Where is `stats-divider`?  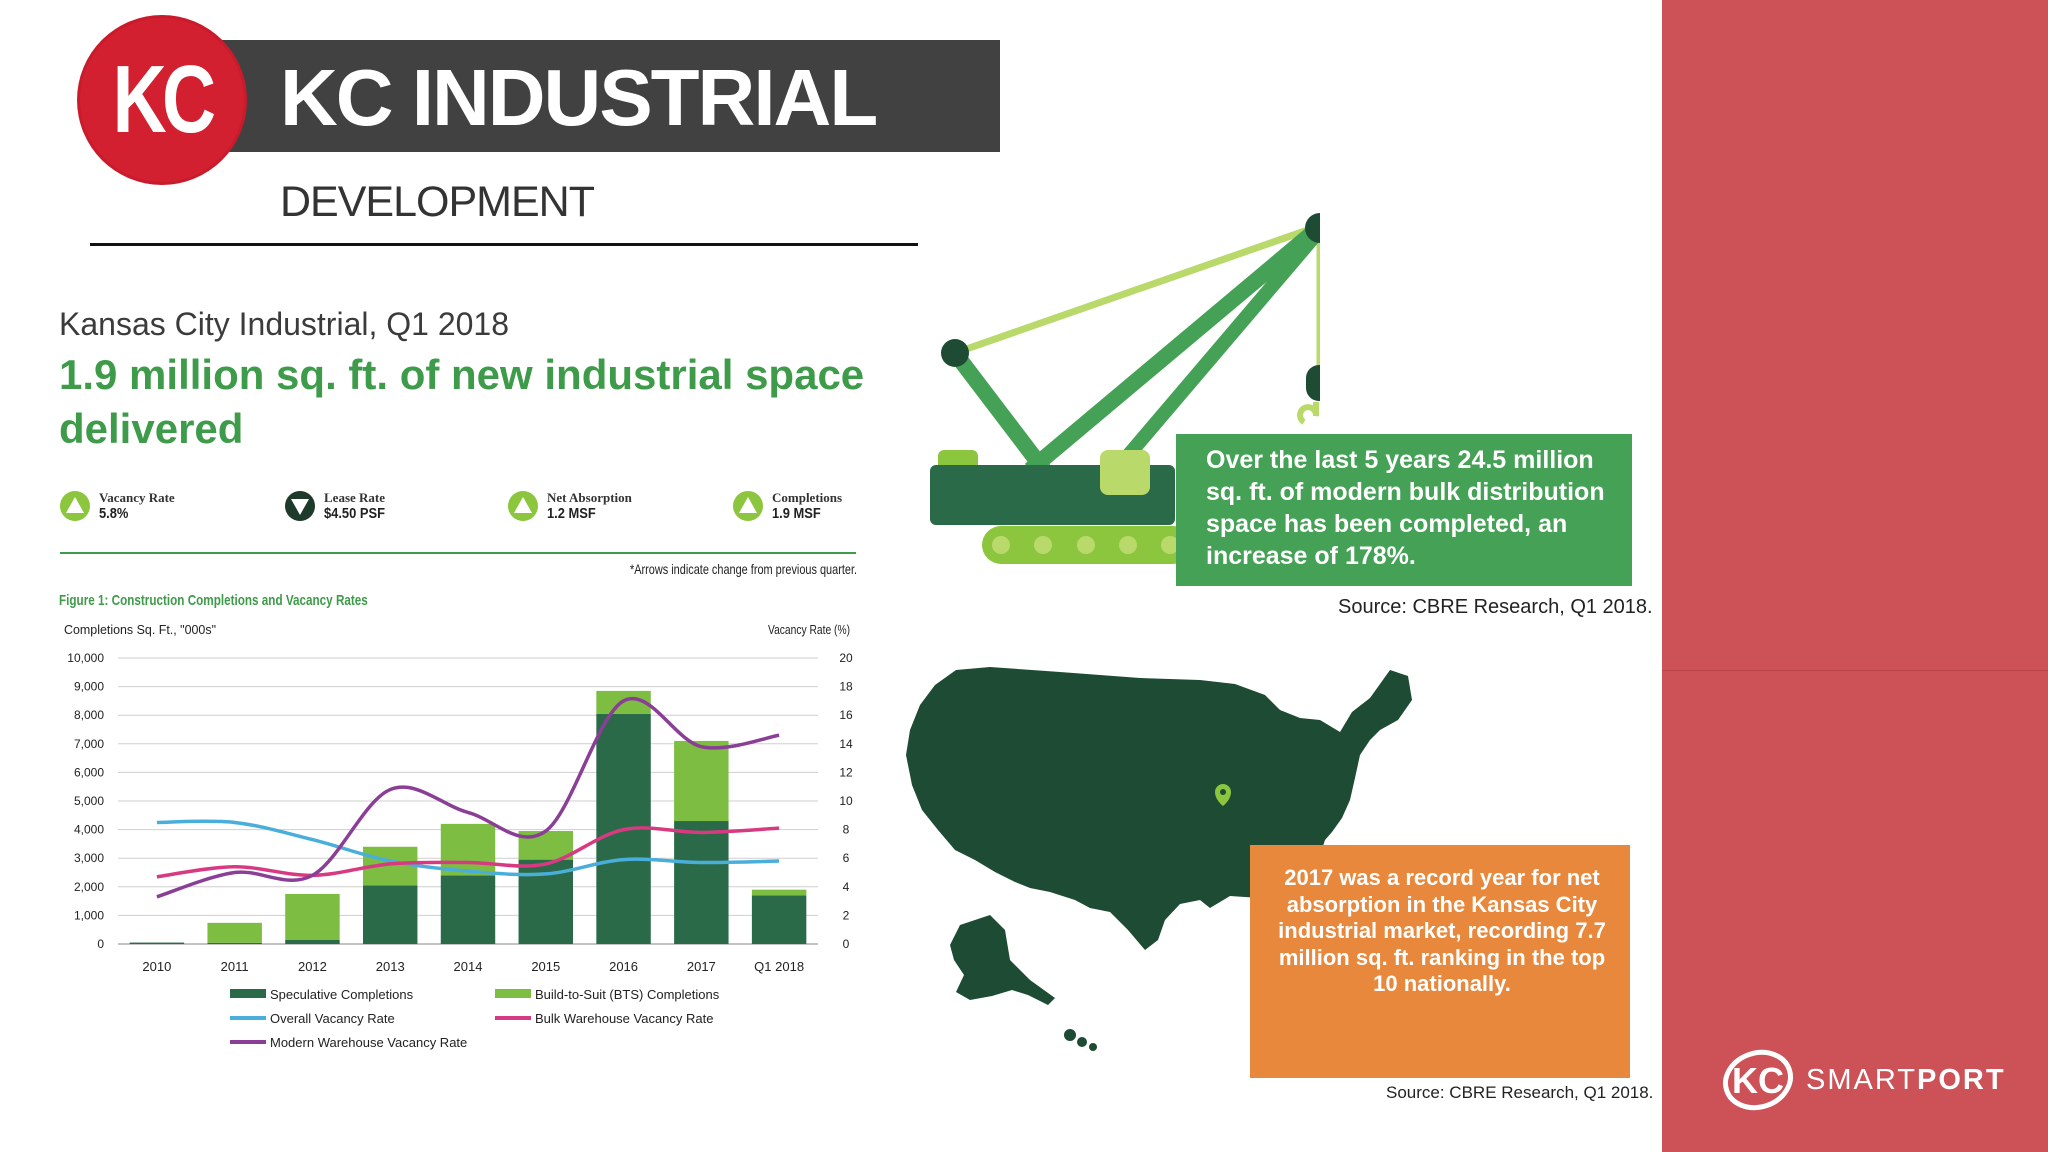 stats-divider is located at coordinates (458, 553).